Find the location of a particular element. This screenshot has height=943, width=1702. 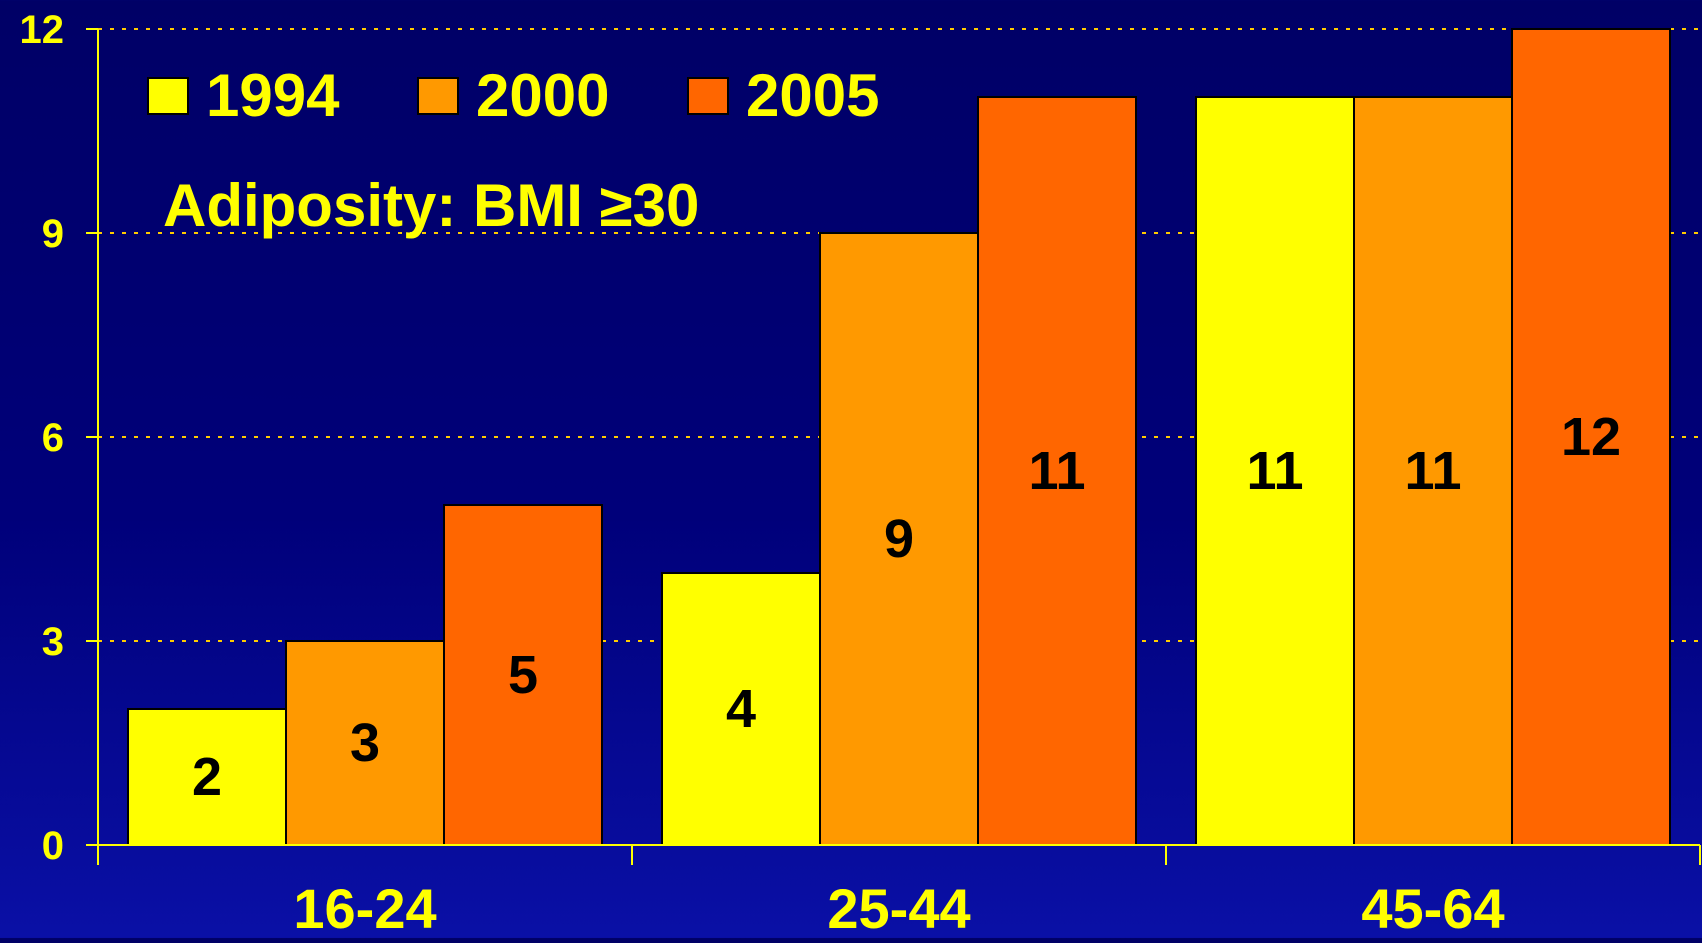

chart-title: Adiposity: BMI ≥30 is located at coordinates (431, 205).